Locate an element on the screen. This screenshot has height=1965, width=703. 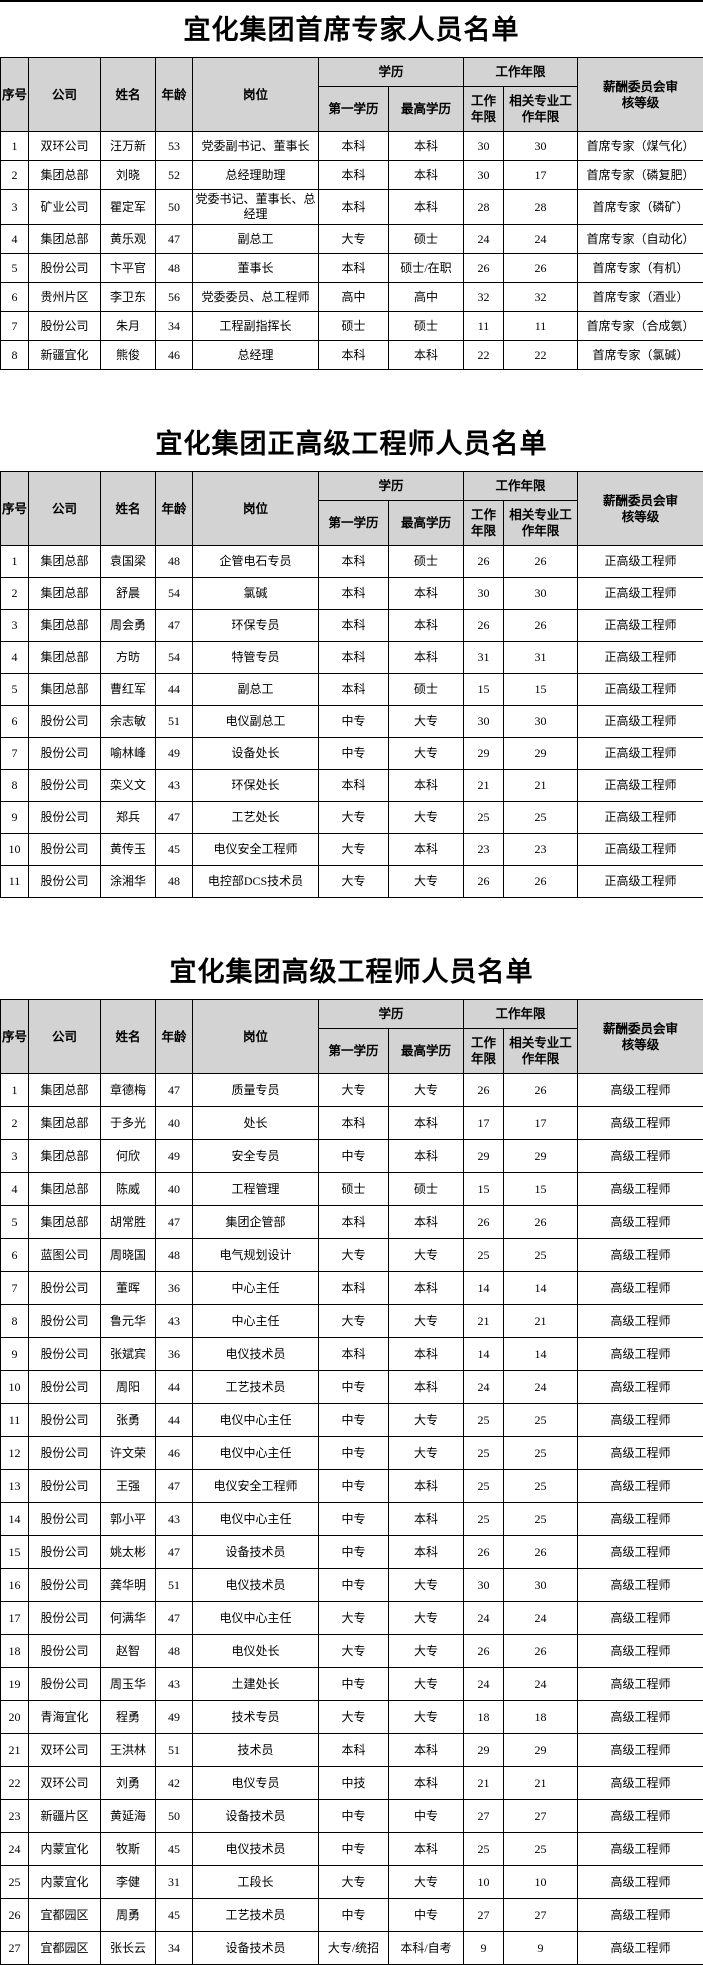
cell-name: 郑兵 is located at coordinates (128, 818).